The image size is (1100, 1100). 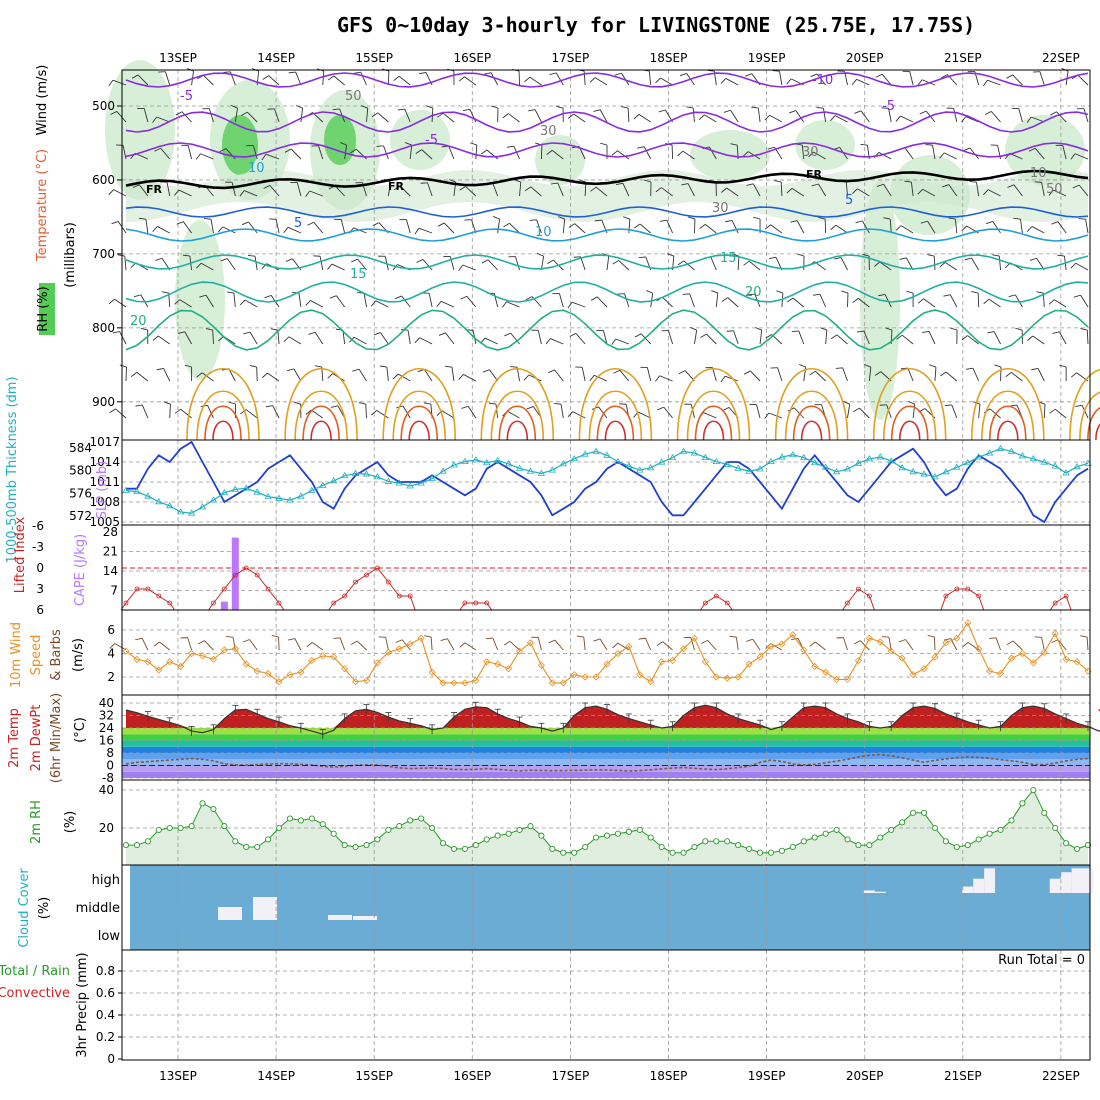 I want to click on top-date-label: 15SEP, so click(x=374, y=58).